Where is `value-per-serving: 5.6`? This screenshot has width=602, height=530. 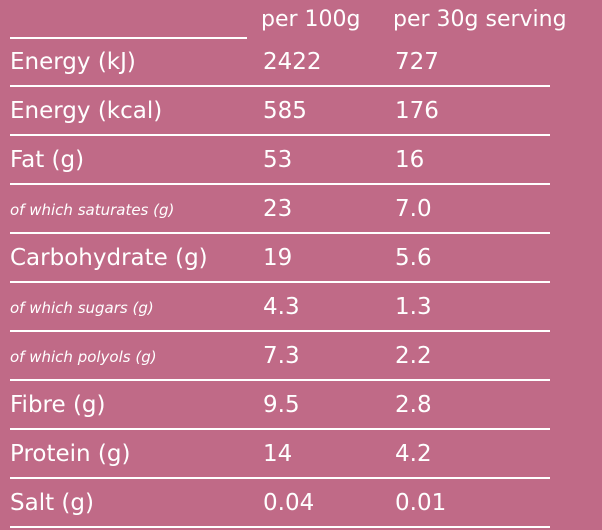 value-per-serving: 5.6 is located at coordinates (413, 258).